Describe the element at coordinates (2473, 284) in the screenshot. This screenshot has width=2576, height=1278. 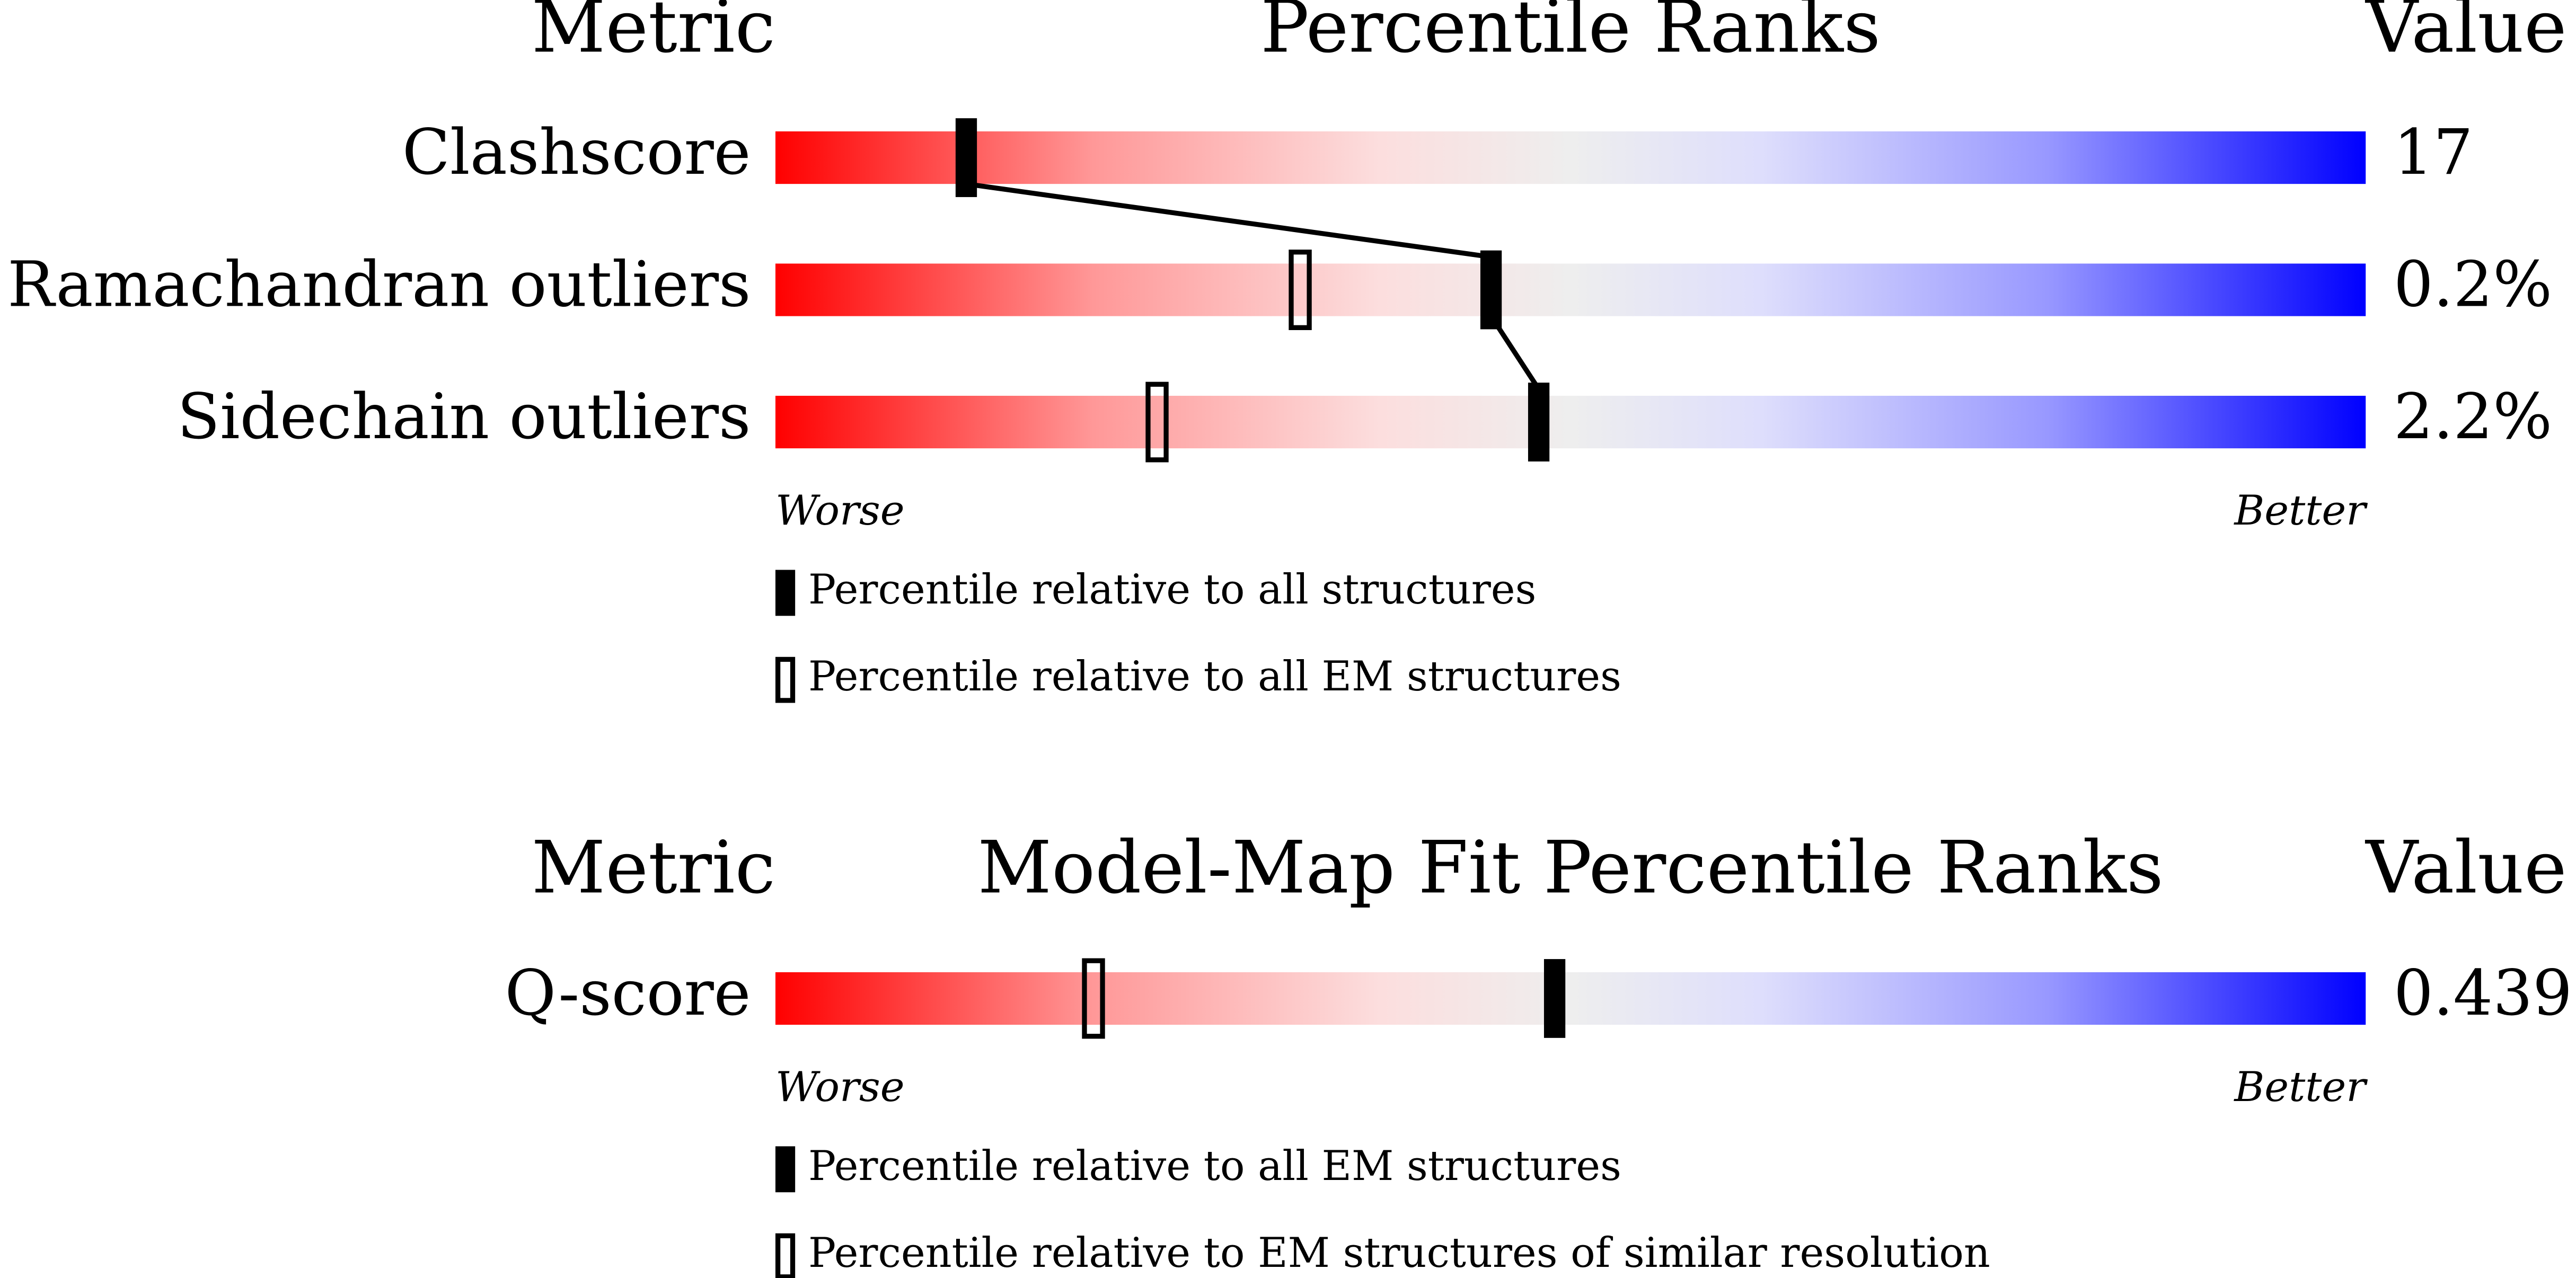
I see `value-label: 0.2%` at that location.